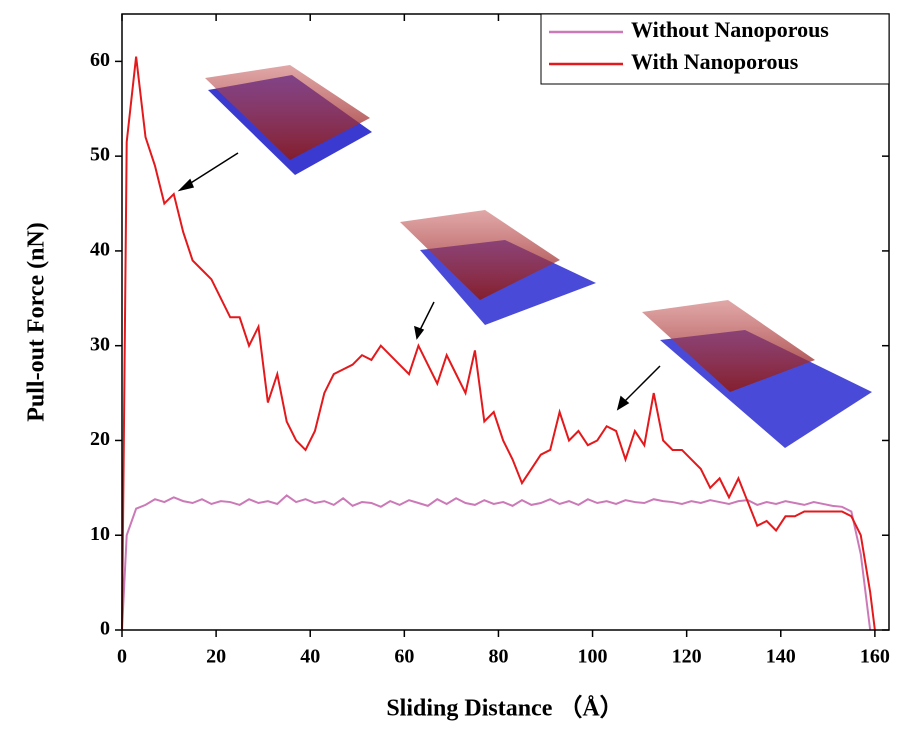 The image size is (905, 733). I want to click on y-tick-label: 30, so click(100, 344).